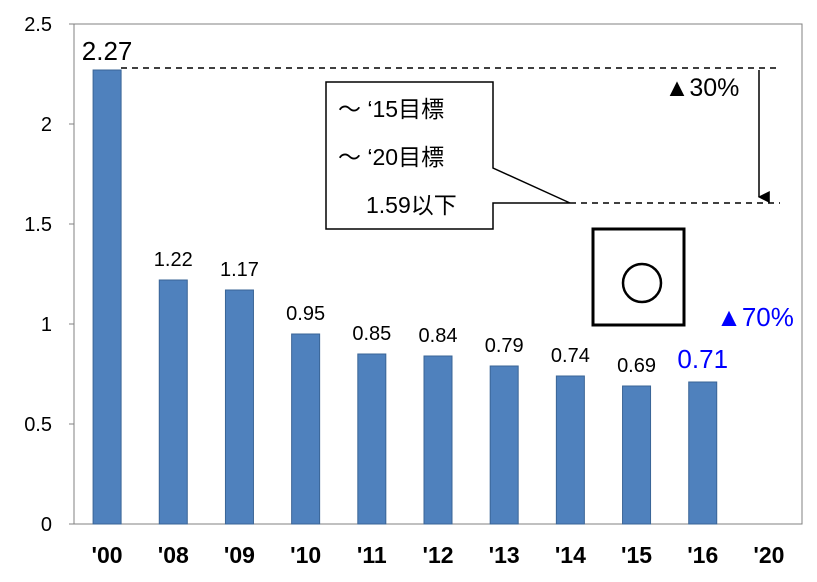 This screenshot has height=582, width=817. Describe the element at coordinates (504, 346) in the screenshot. I see `bar-value-label: 0.79` at that location.